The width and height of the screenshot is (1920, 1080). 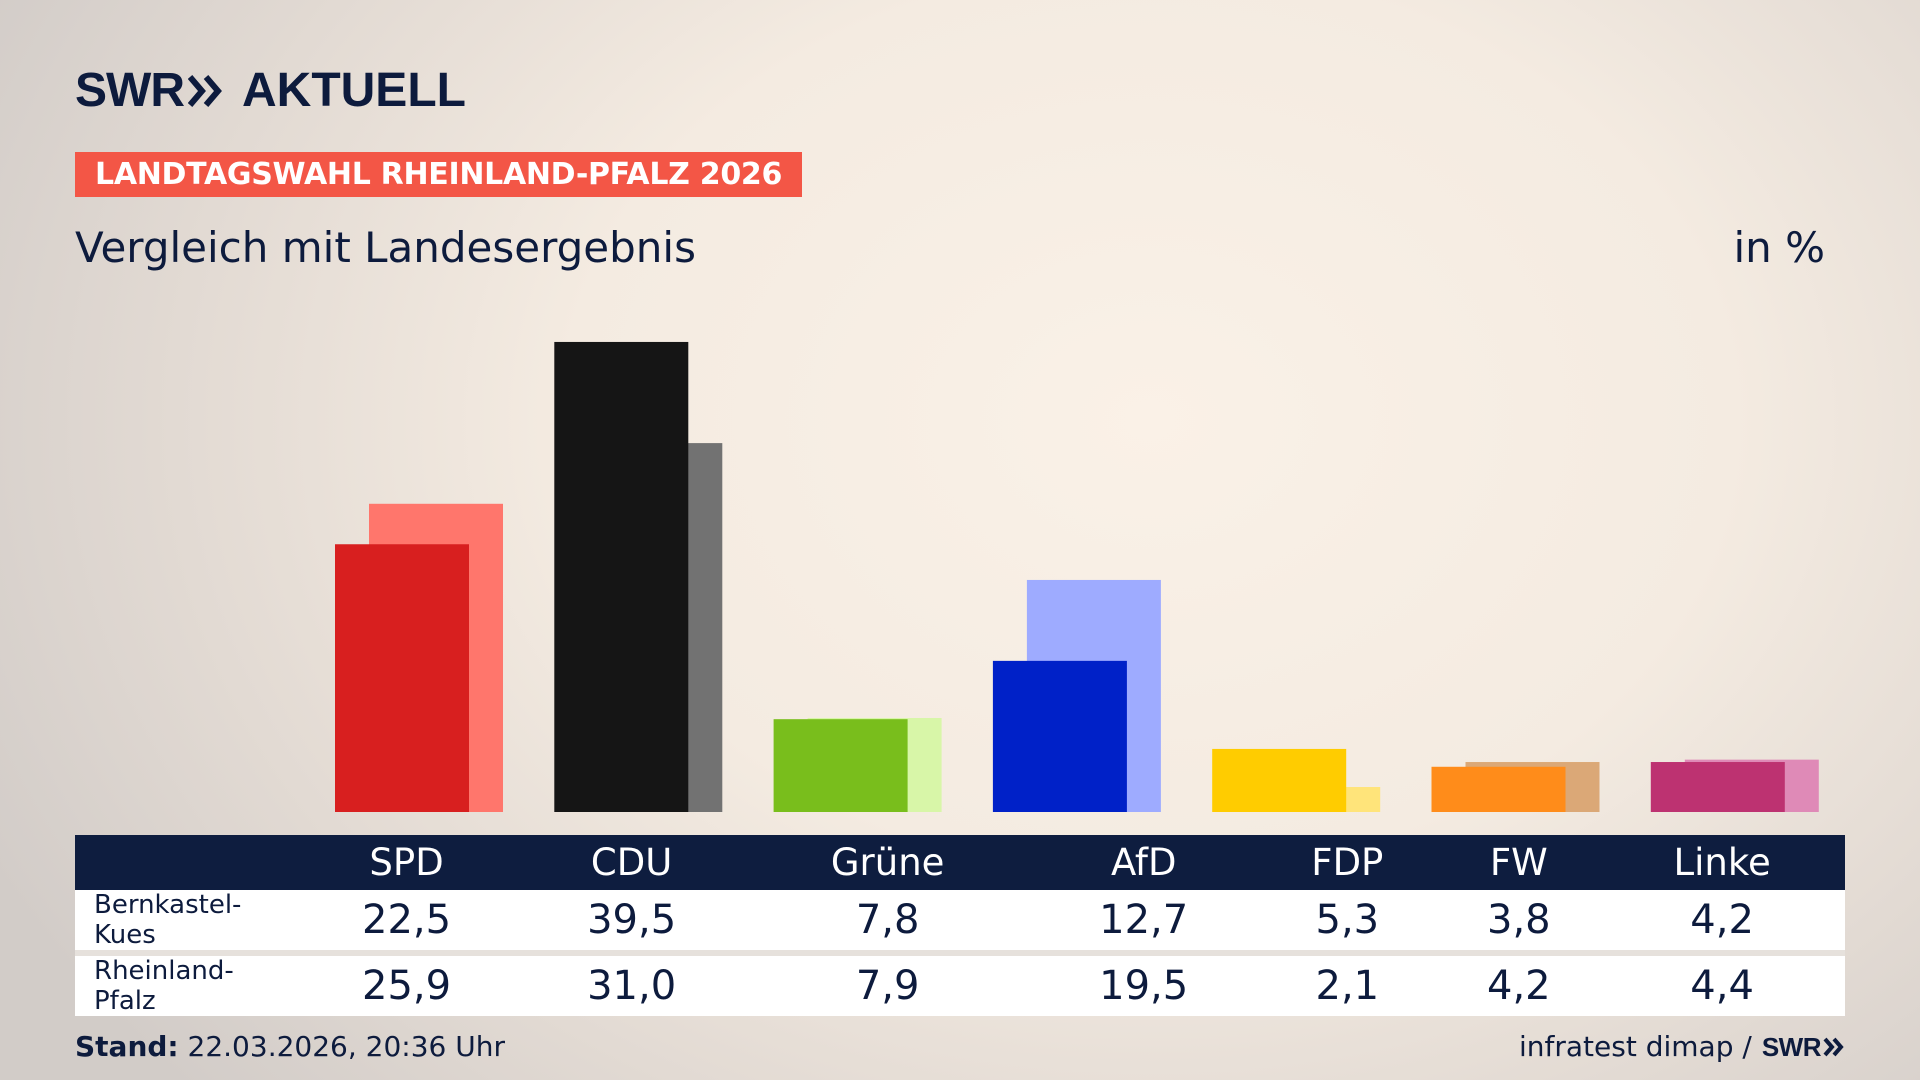 I want to click on table-row: Bernkastel-Kues 22,5 39,5 7,8 12,7 5,3 3,8 4,2, so click(x=960, y=923).